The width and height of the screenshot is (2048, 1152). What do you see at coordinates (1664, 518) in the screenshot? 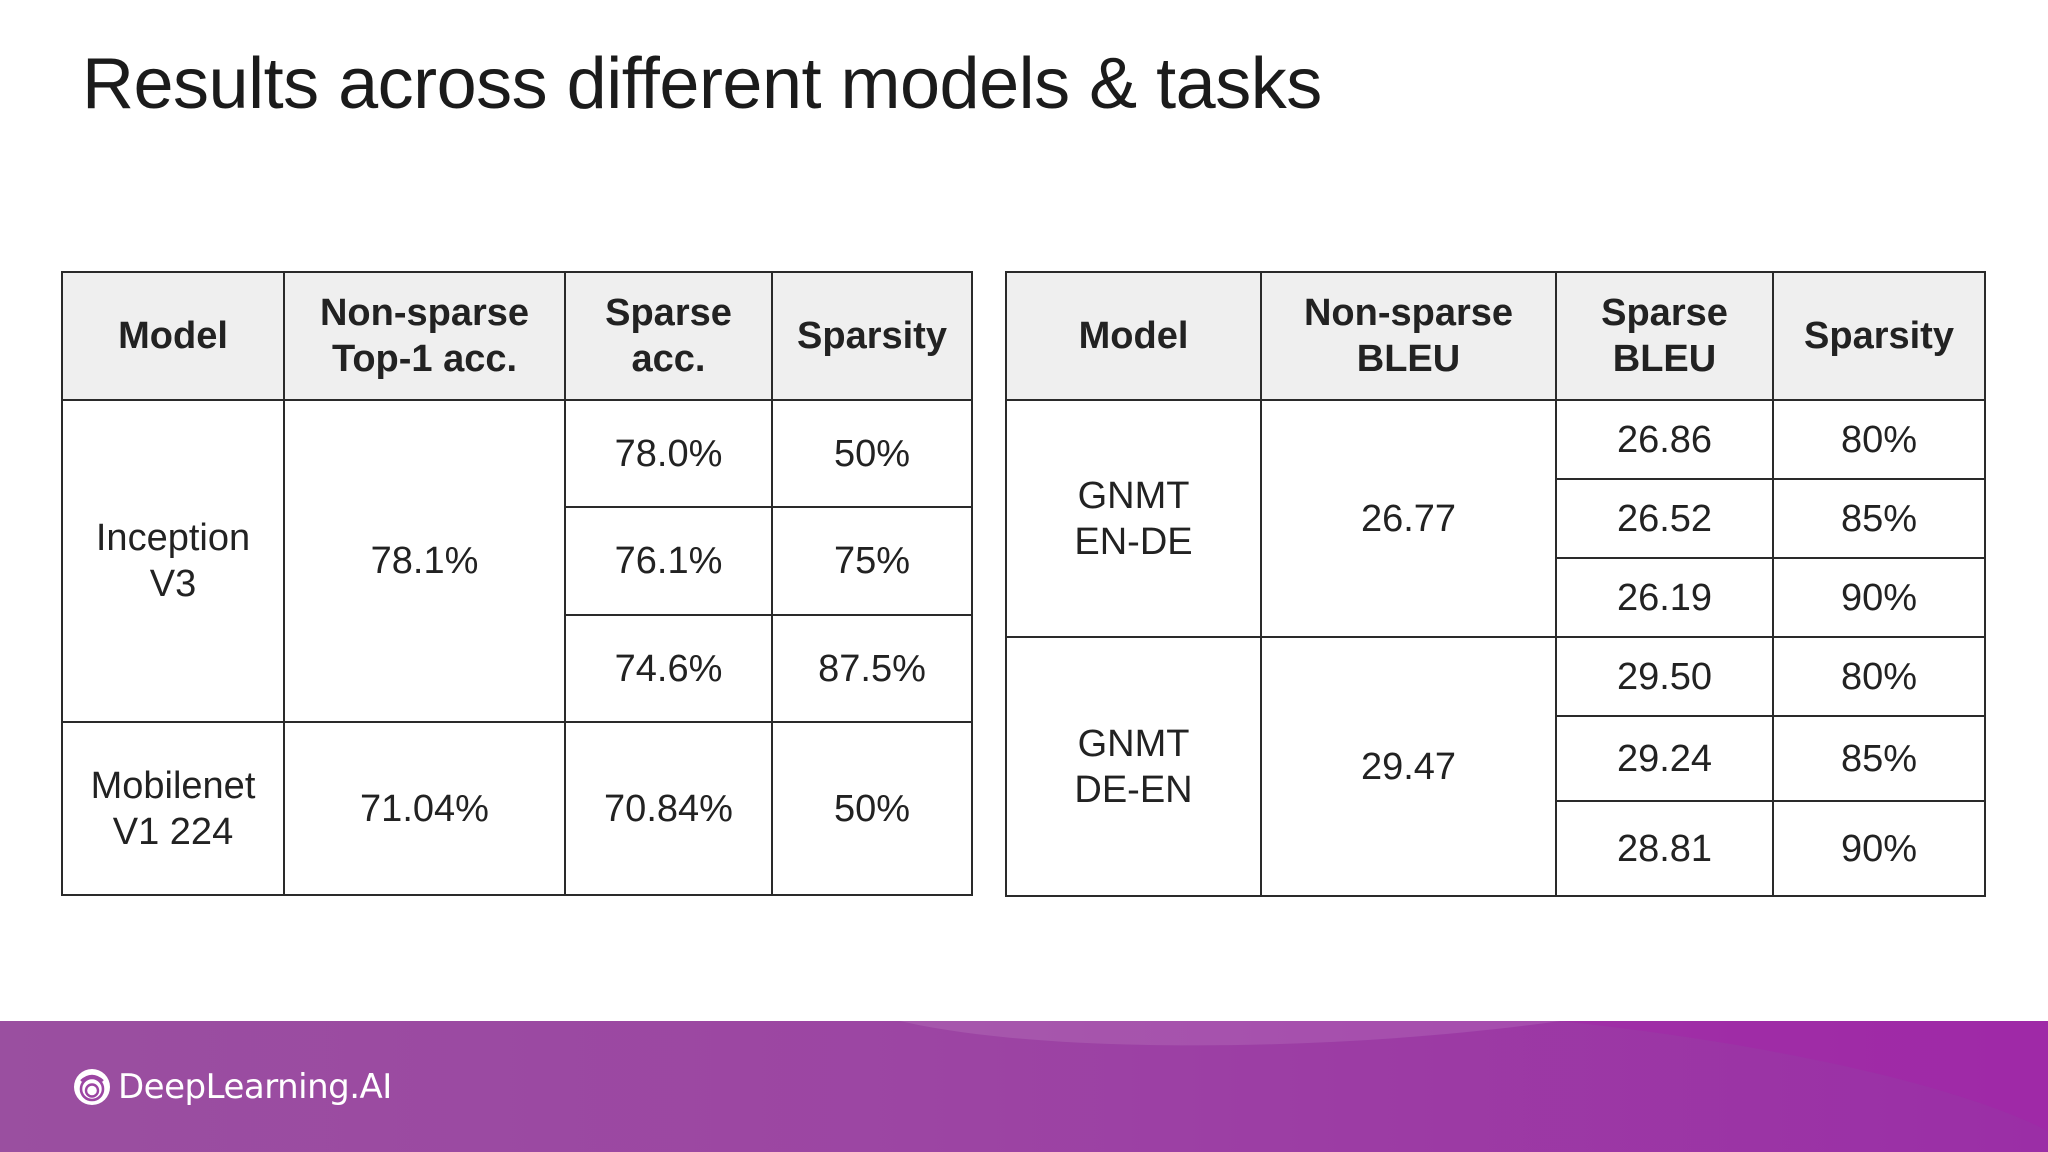
I see `sparse-bleu-cell: 26.52` at bounding box center [1664, 518].